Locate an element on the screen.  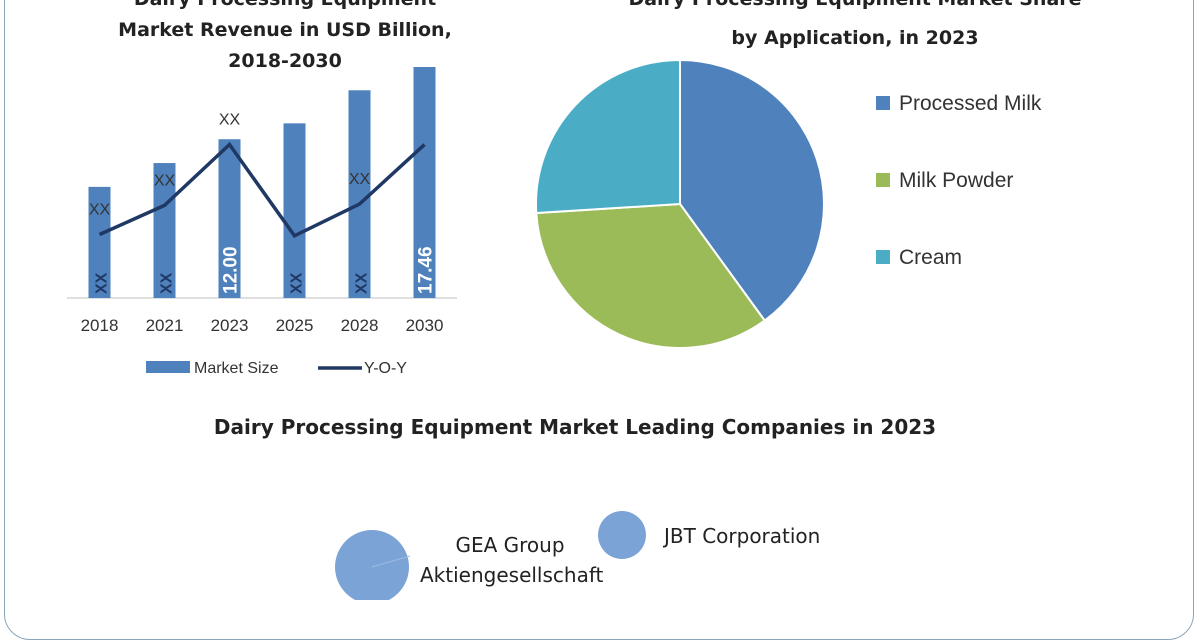
bar-chart-title-line-2: Market Revenue in USD Billion, is located at coordinates (285, 30).